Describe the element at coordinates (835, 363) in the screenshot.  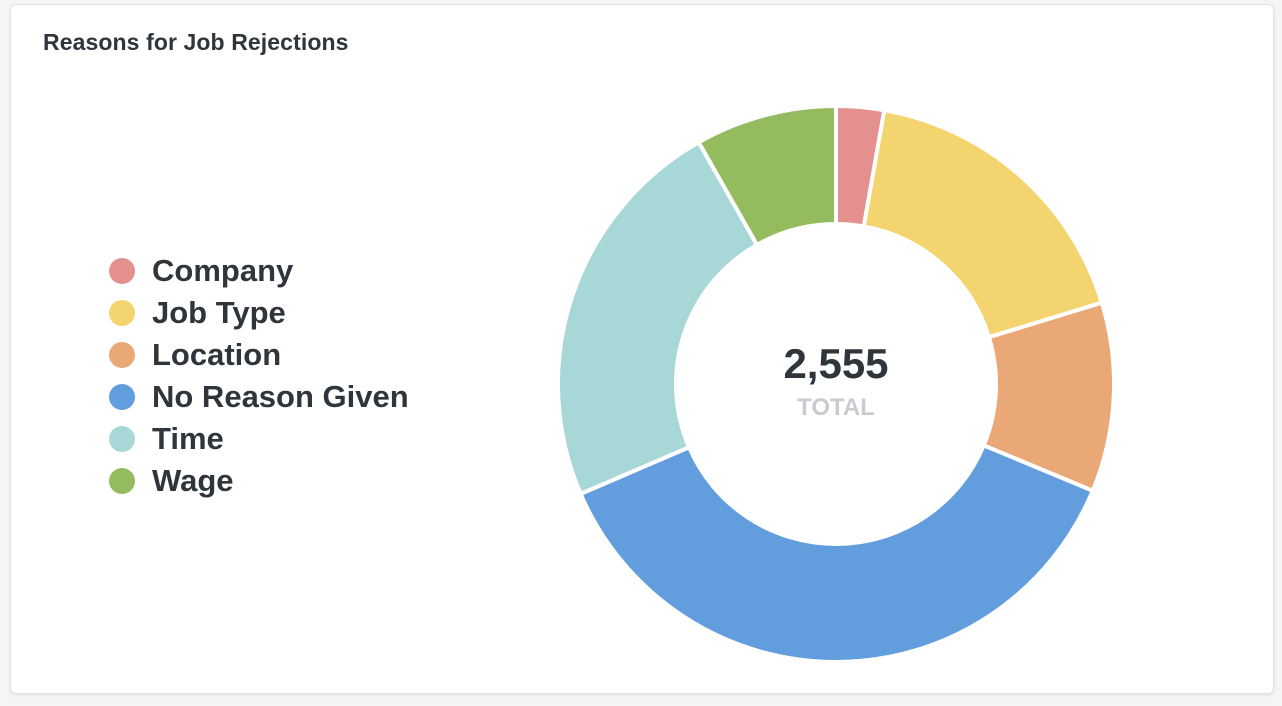
I see `total-value: 2,555` at that location.